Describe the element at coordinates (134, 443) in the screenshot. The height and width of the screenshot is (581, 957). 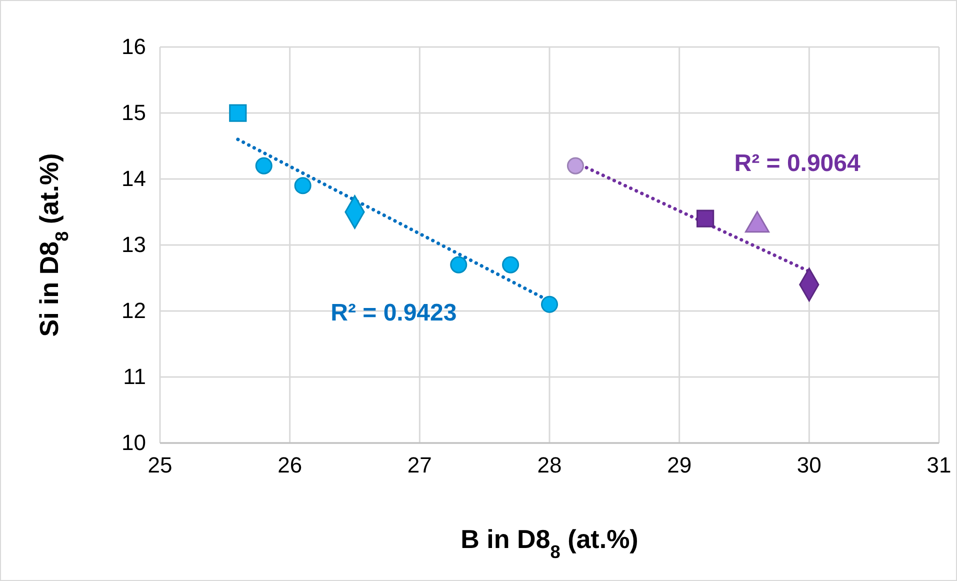
I see `y-tick-label: 10` at that location.